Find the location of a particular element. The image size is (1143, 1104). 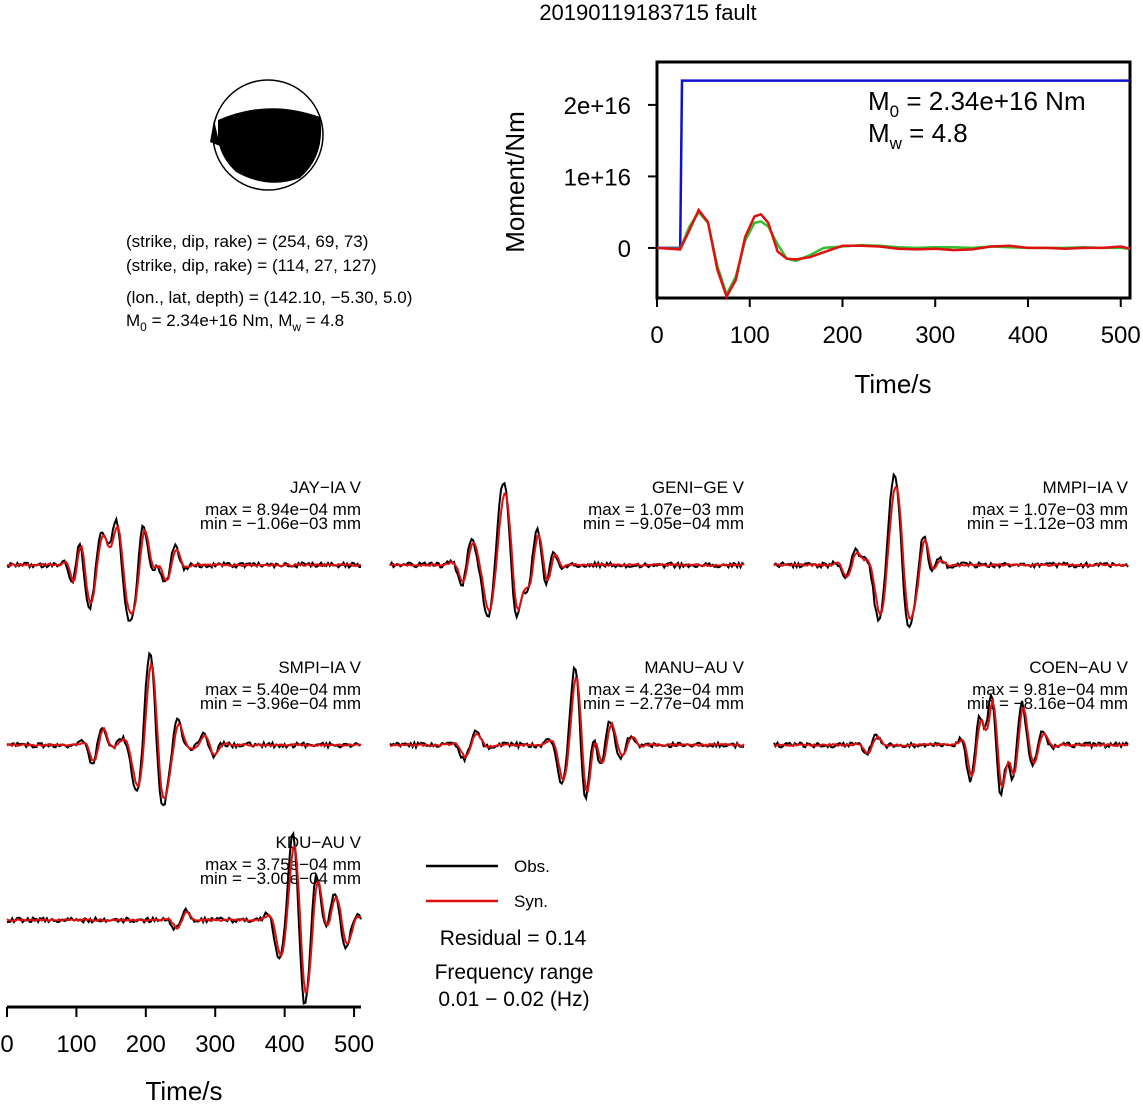

station-max: max = 9.81e−04 mm is located at coordinates (1050, 689).